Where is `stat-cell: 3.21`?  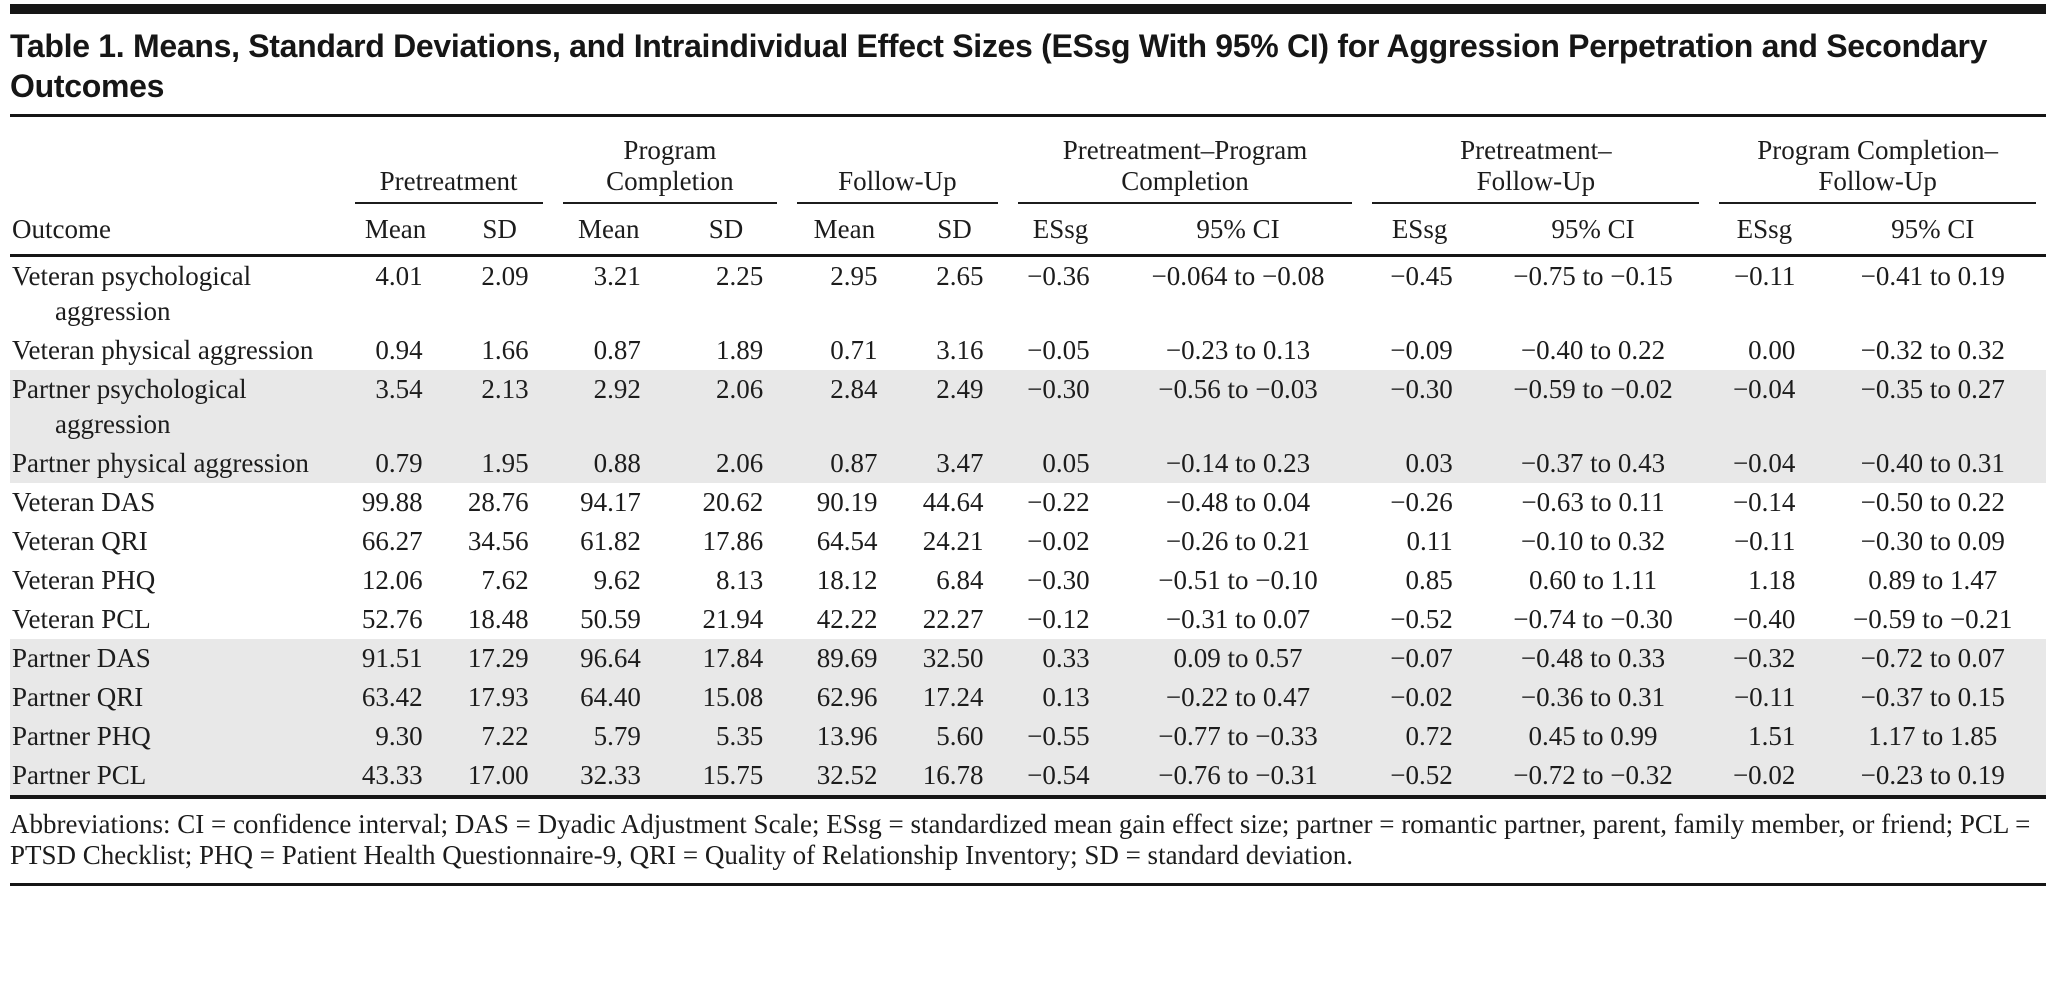
stat-cell: 3.21 is located at coordinates (617, 276).